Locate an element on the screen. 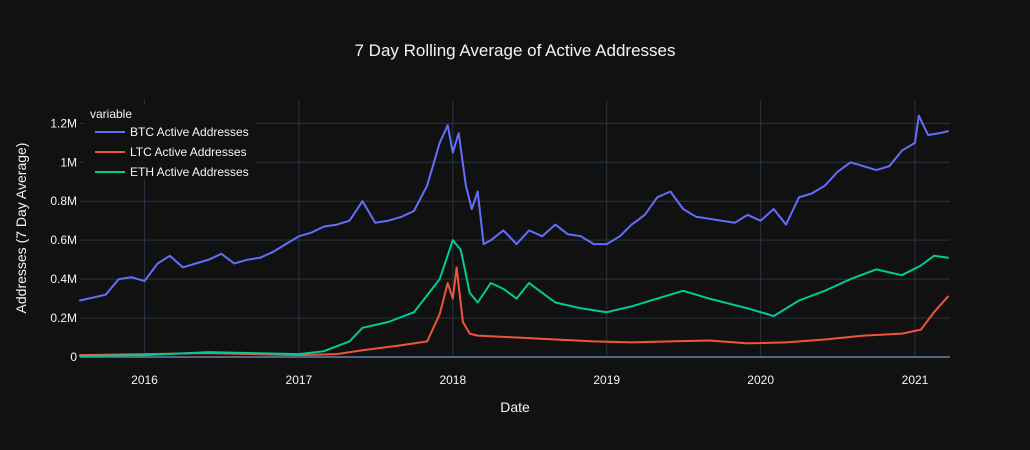 This screenshot has width=1030, height=450. x-tick-label: 2018 is located at coordinates (452, 380).